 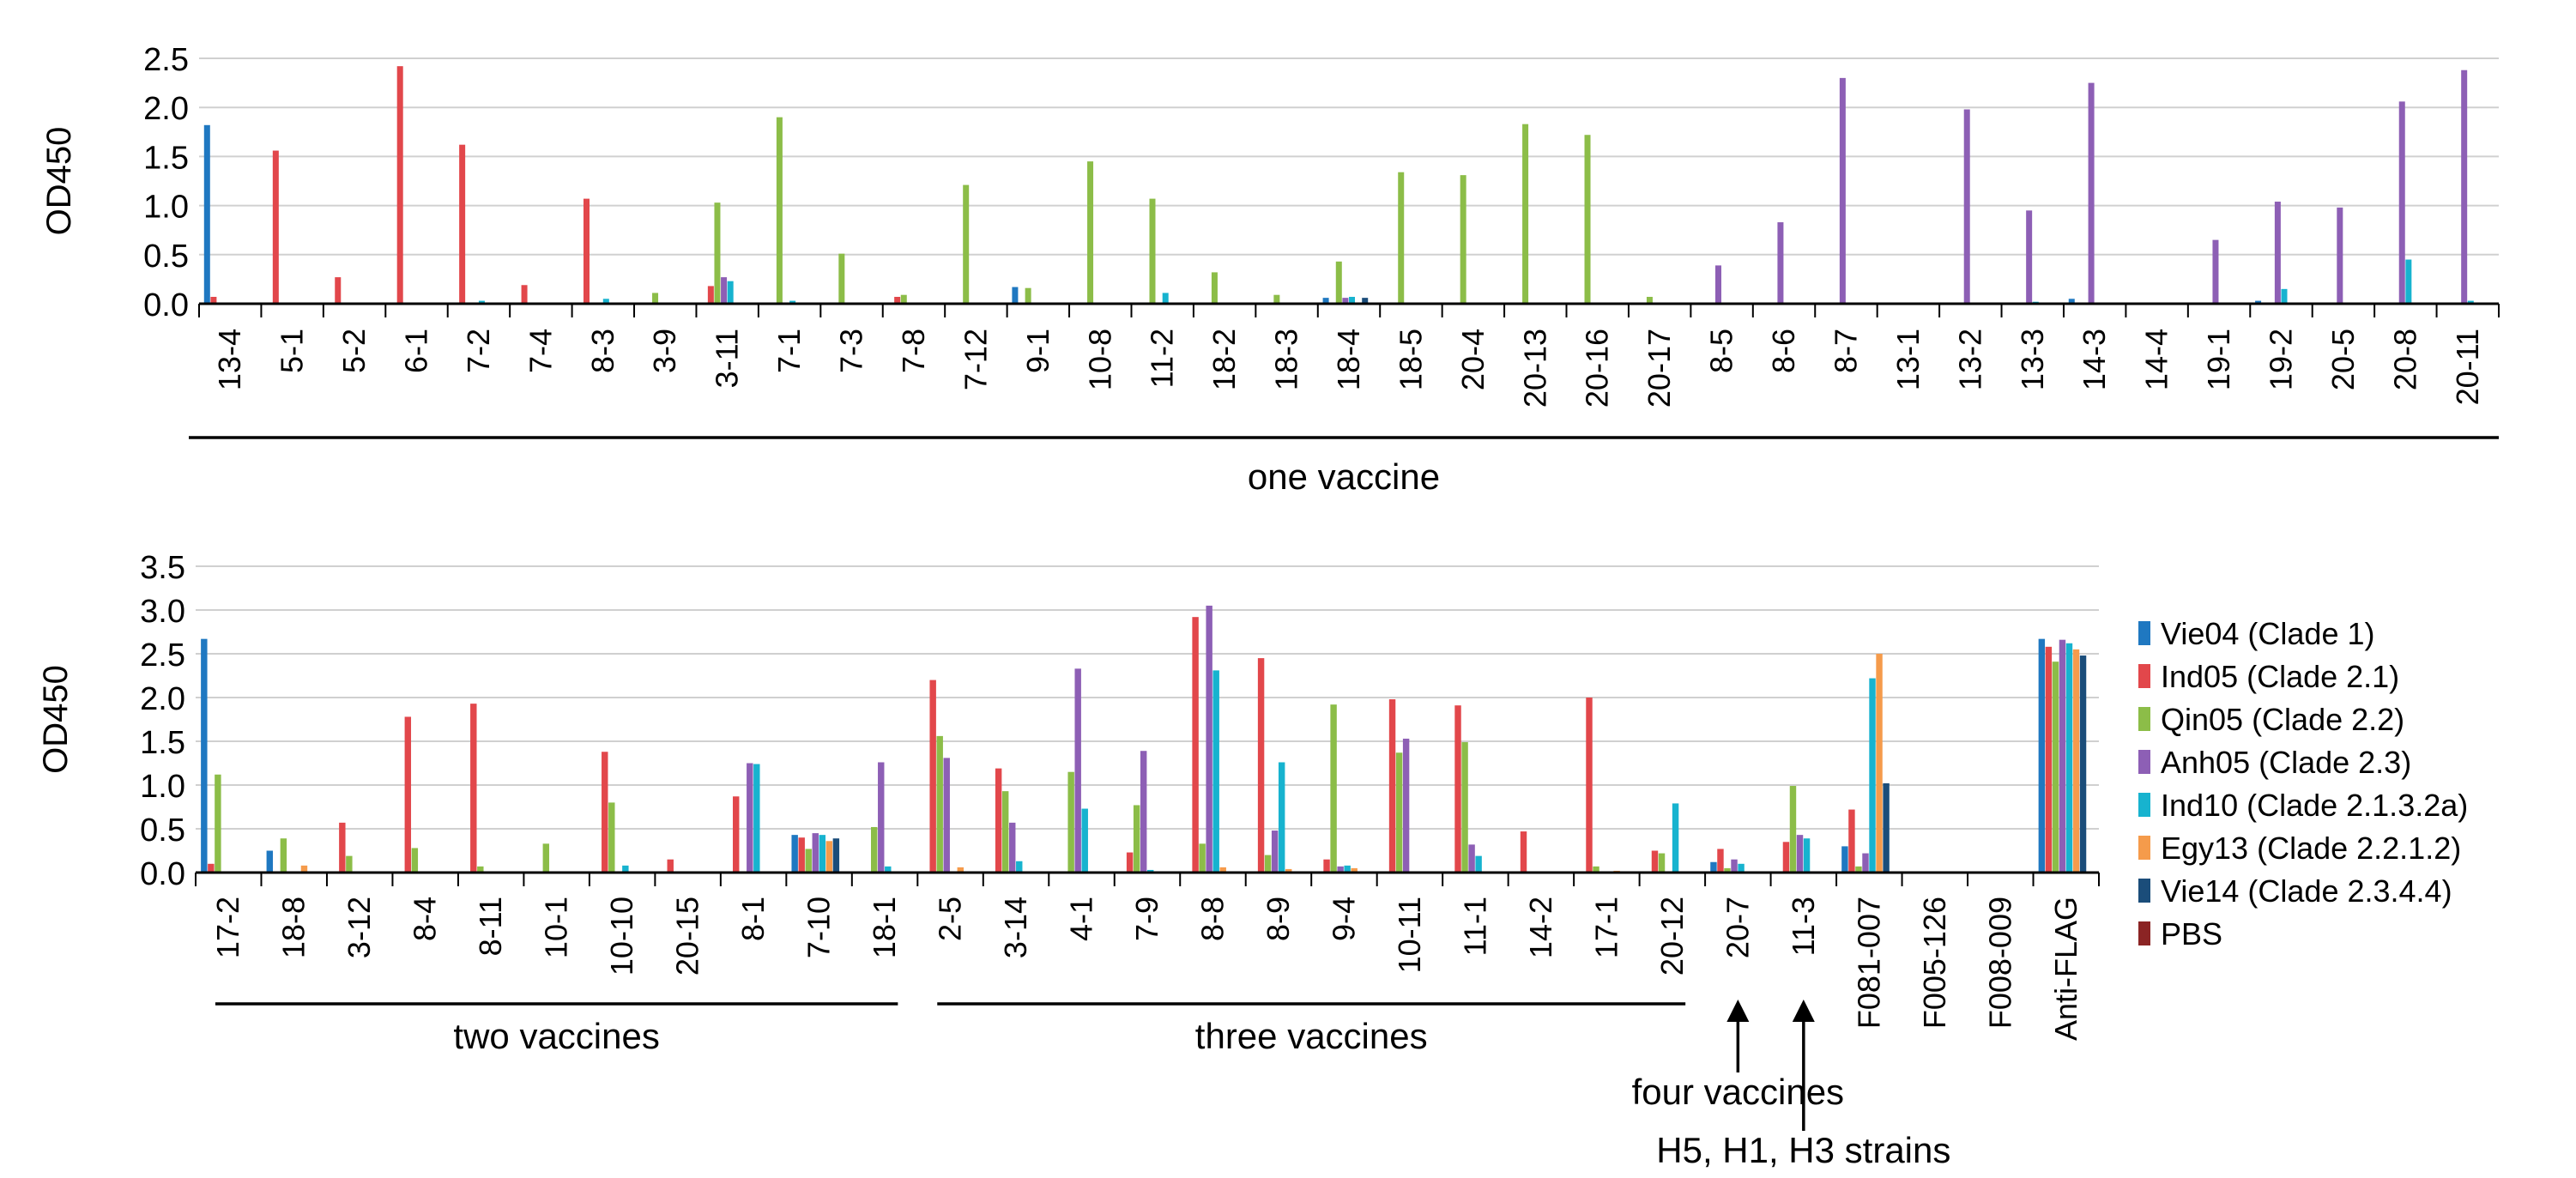 I want to click on y-axis-label: OD450, so click(x=56, y=719).